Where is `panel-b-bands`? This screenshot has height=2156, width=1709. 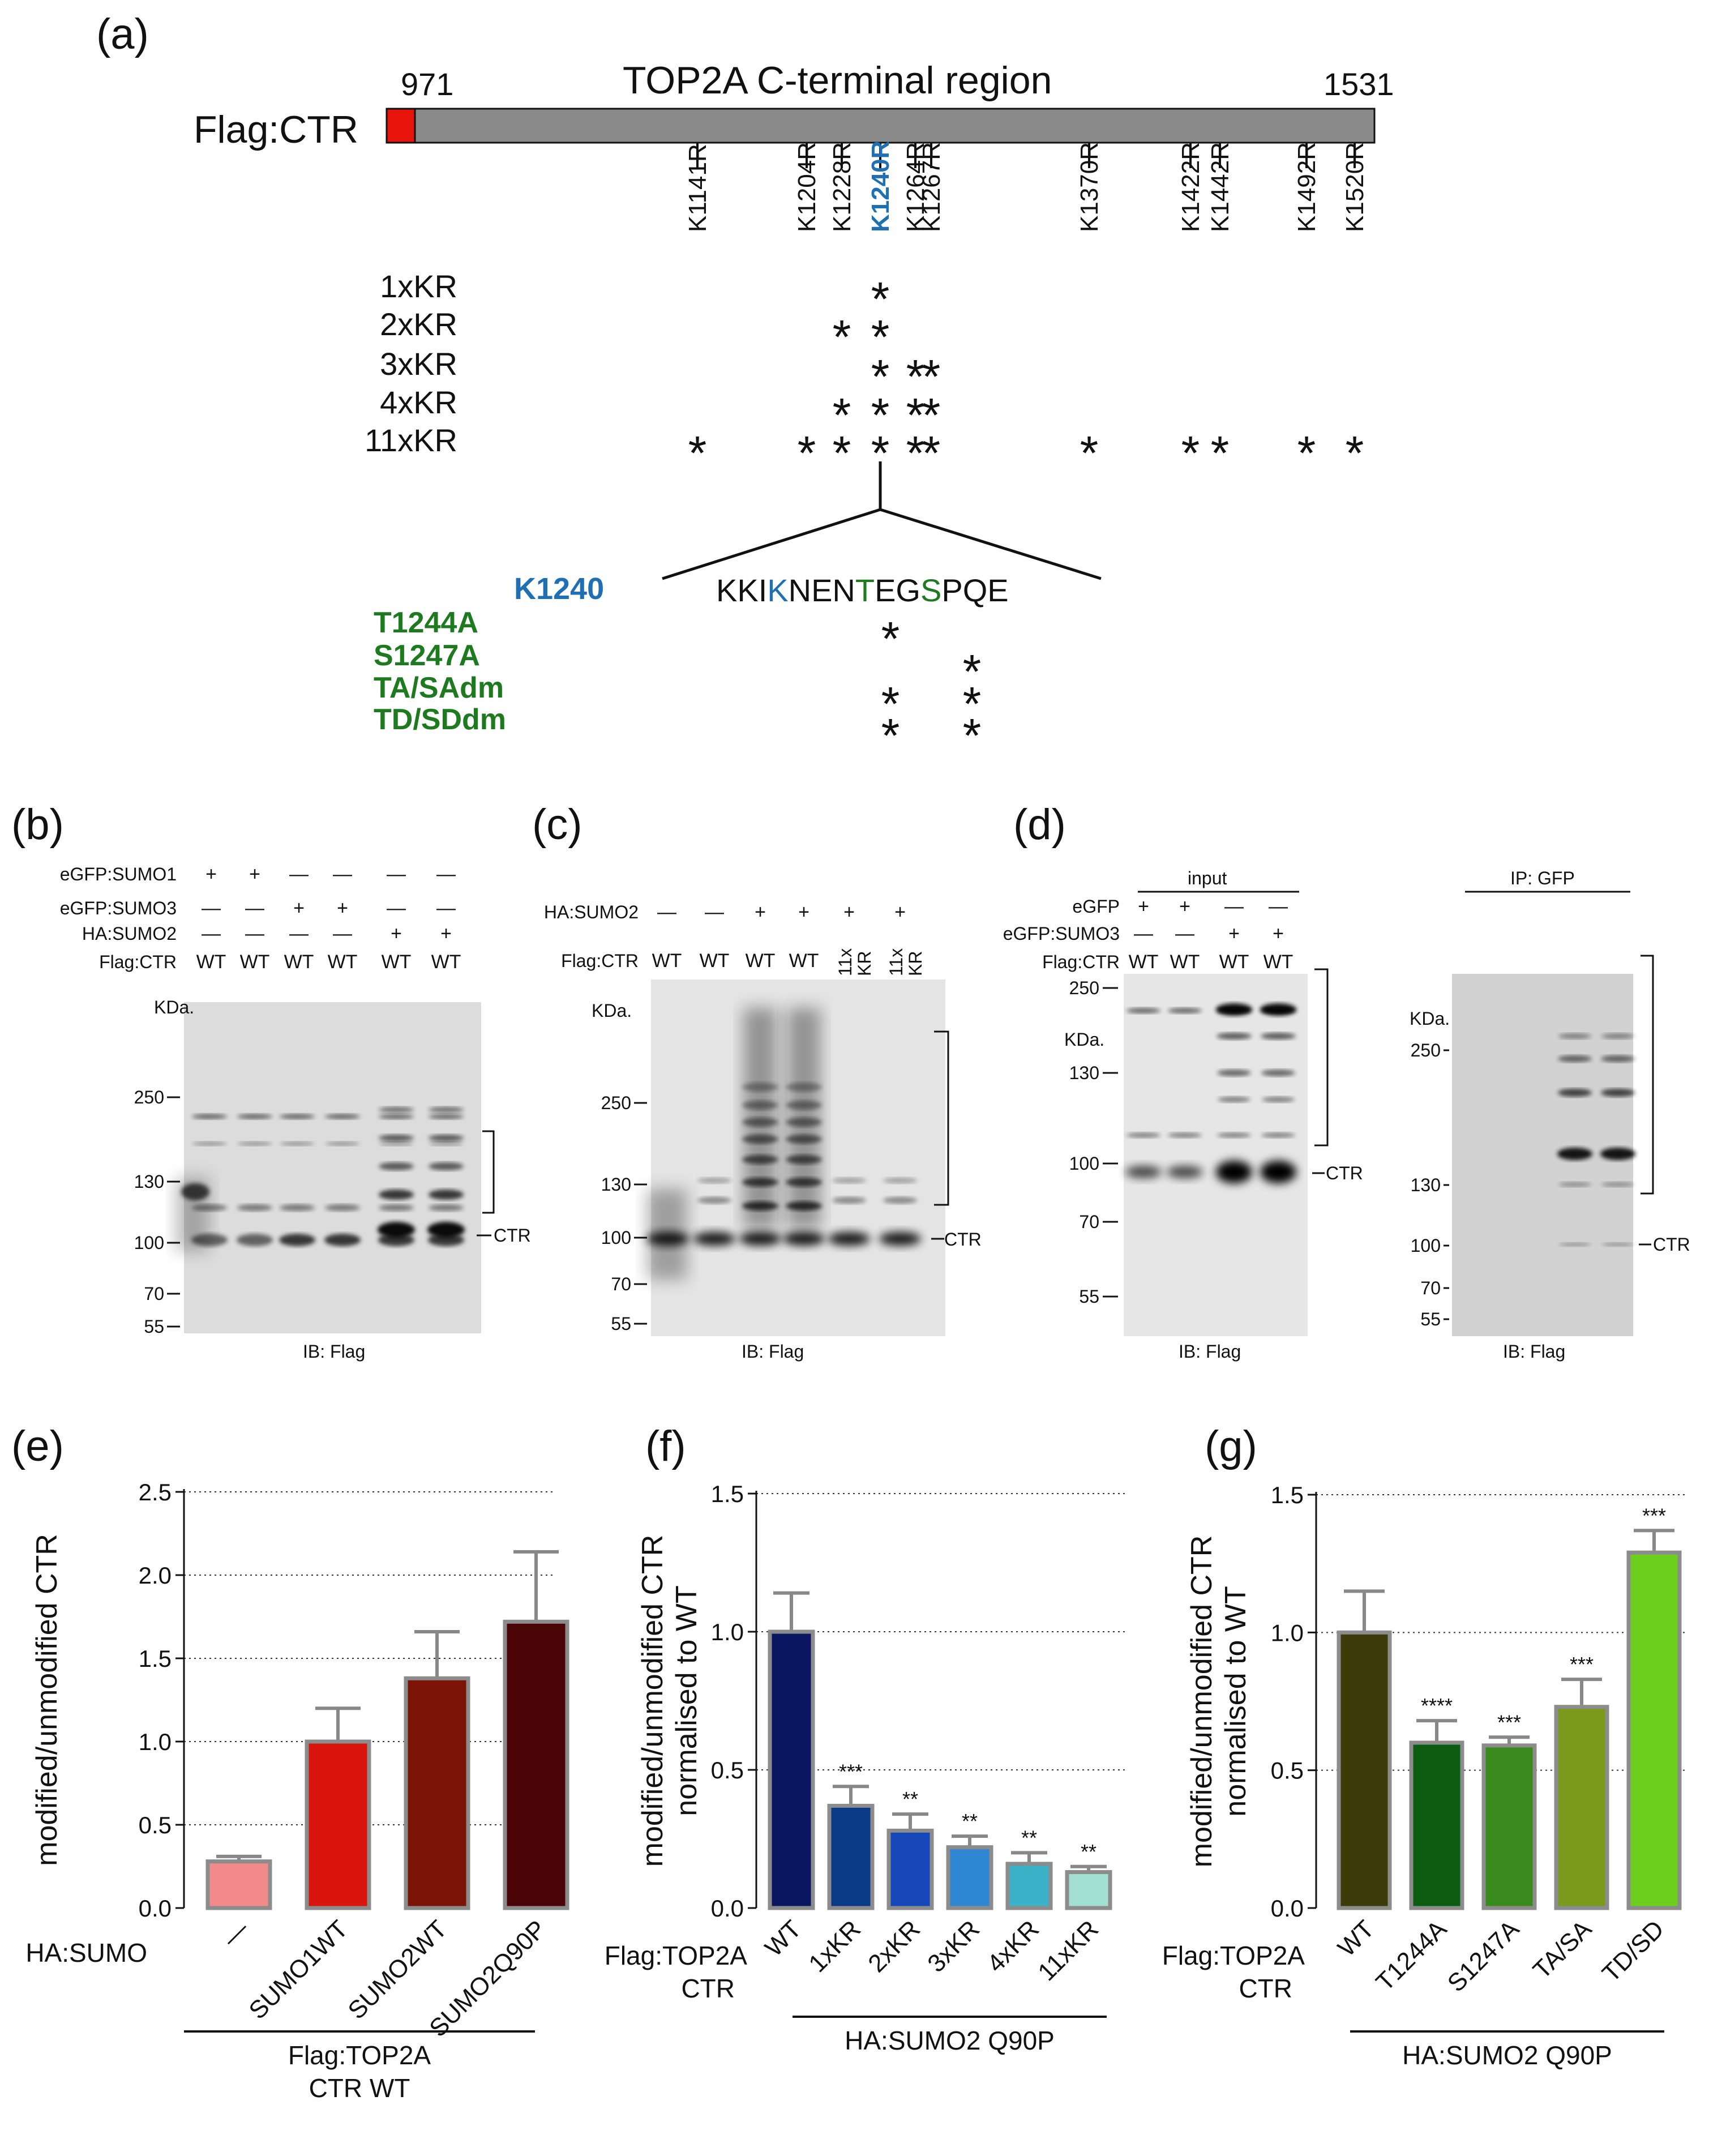 panel-b-bands is located at coordinates (320, 1179).